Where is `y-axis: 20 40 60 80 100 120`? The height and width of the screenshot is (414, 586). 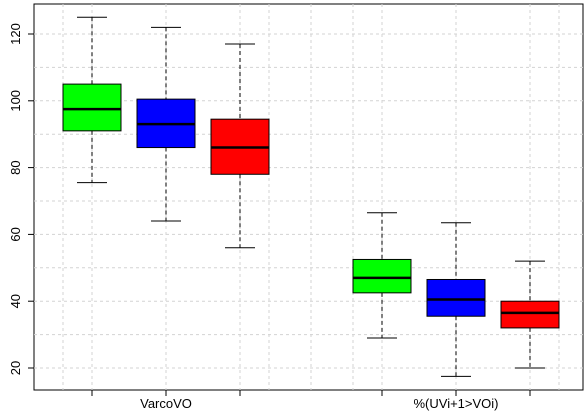
y-axis: 20 40 60 80 100 120 is located at coordinates (21, 199).